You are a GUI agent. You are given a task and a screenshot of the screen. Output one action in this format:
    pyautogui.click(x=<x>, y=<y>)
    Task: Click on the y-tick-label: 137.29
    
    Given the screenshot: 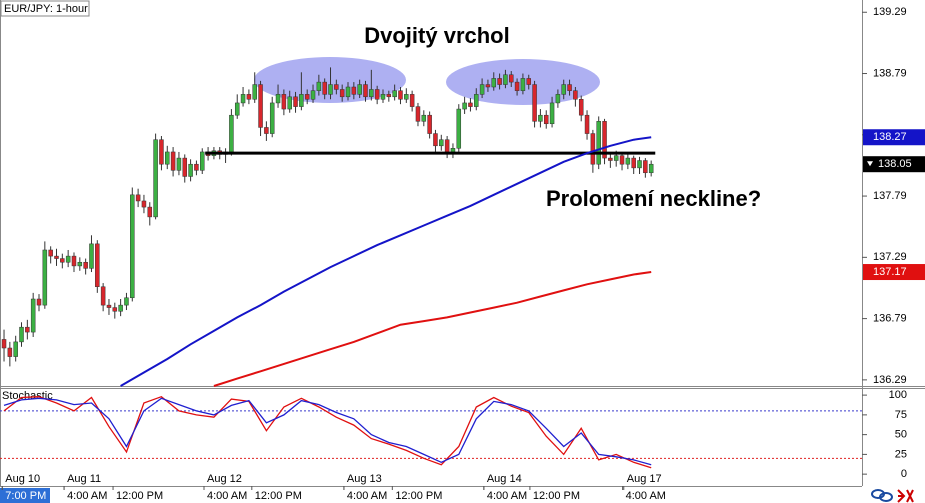 What is the action you would take?
    pyautogui.click(x=890, y=257)
    